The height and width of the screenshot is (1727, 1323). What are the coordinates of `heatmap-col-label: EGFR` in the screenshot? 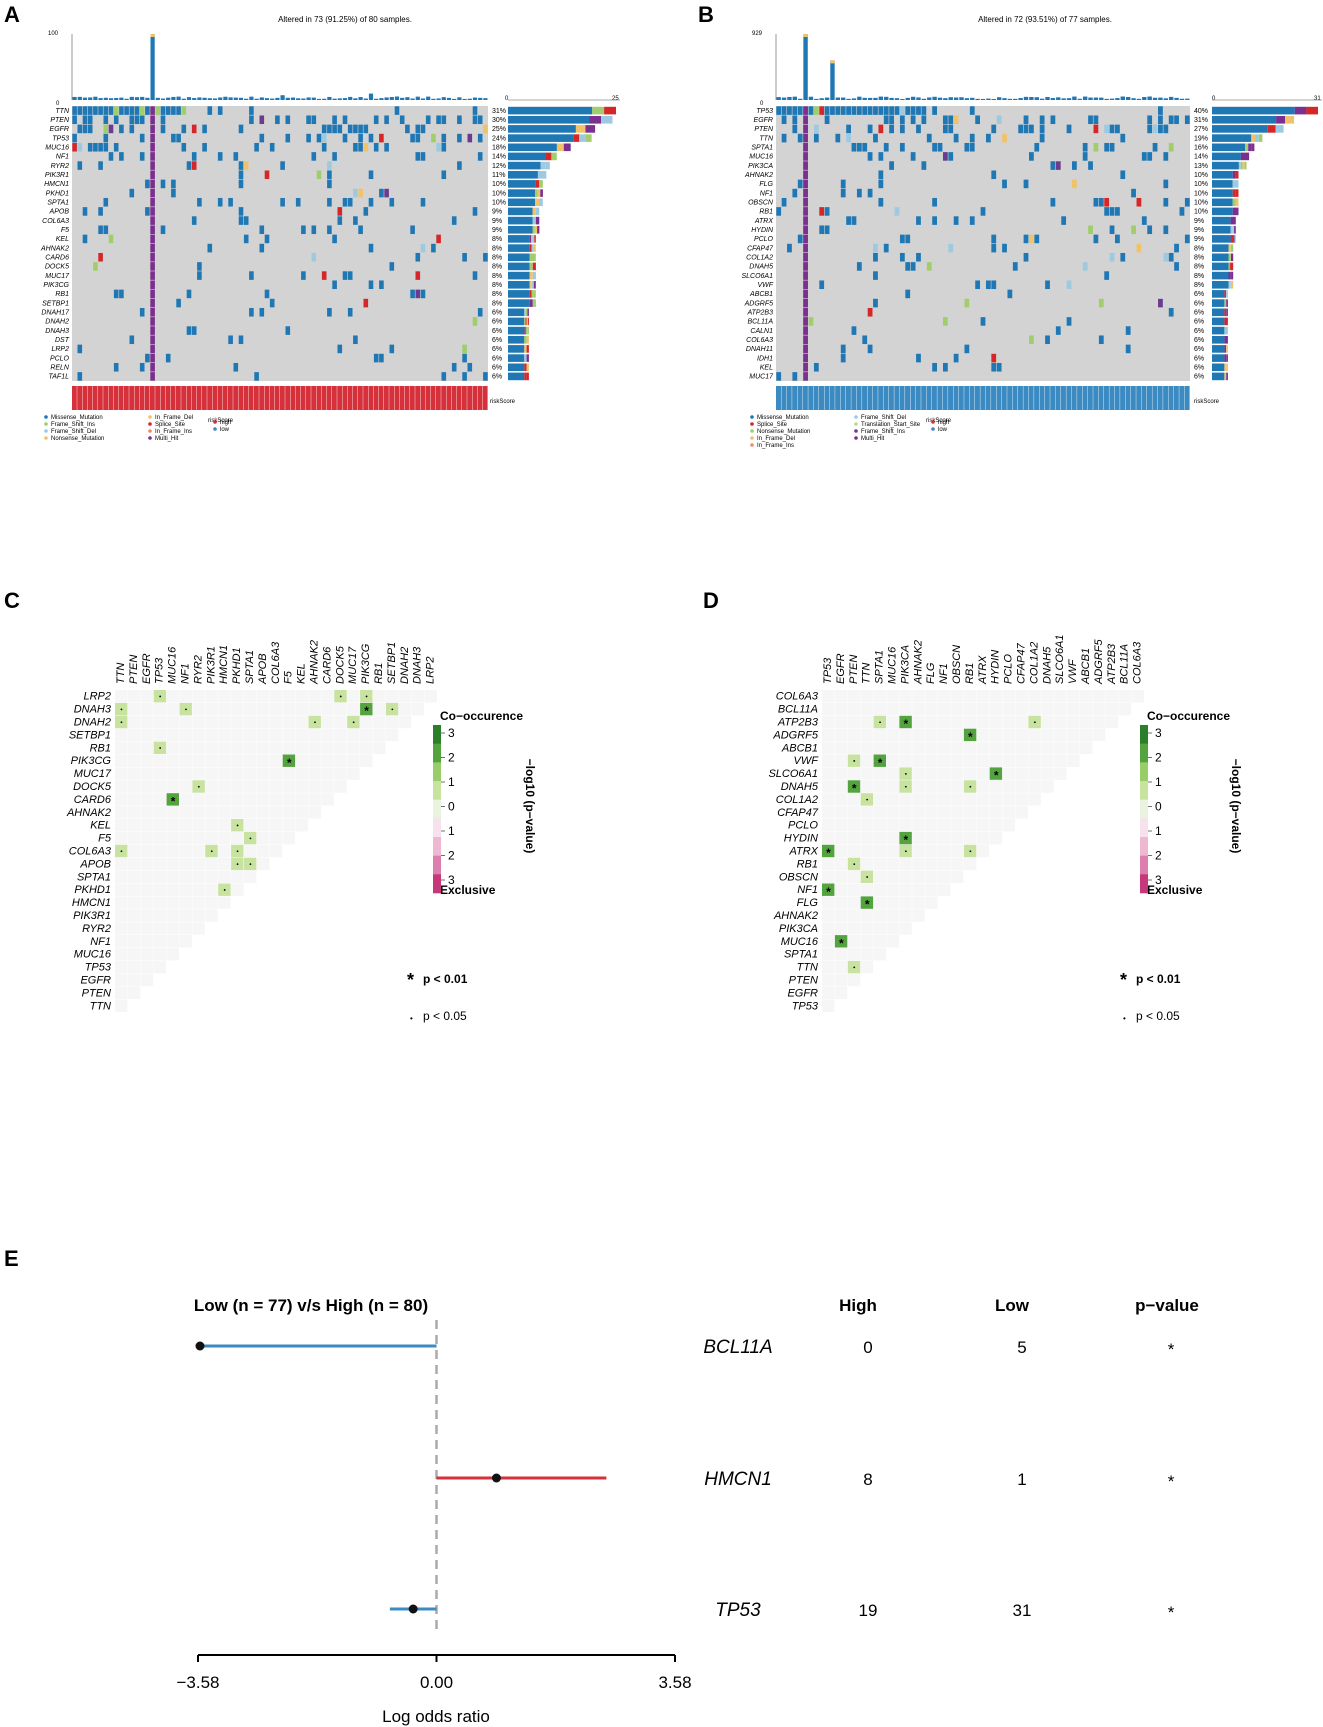 It's located at (147, 668).